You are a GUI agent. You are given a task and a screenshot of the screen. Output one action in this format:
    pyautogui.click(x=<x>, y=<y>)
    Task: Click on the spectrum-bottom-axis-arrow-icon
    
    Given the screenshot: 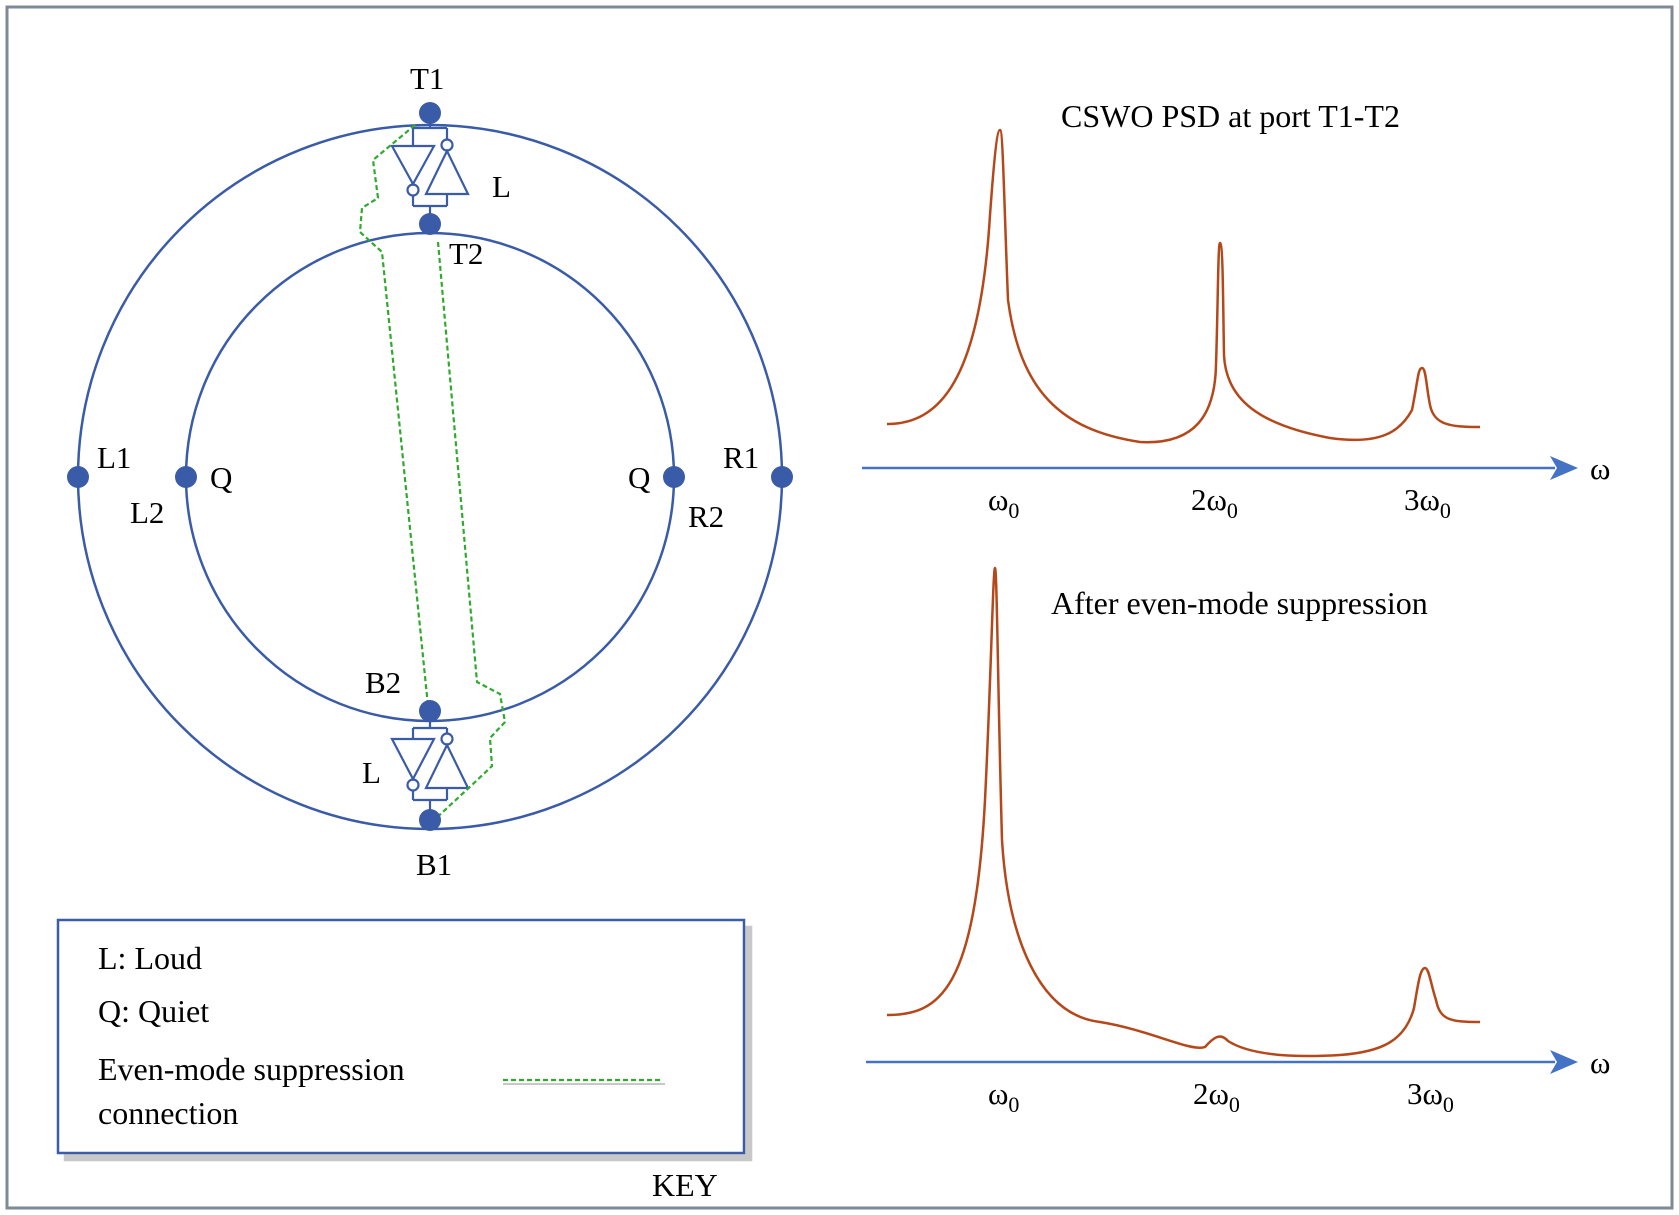 What is the action you would take?
    pyautogui.click(x=1564, y=1062)
    